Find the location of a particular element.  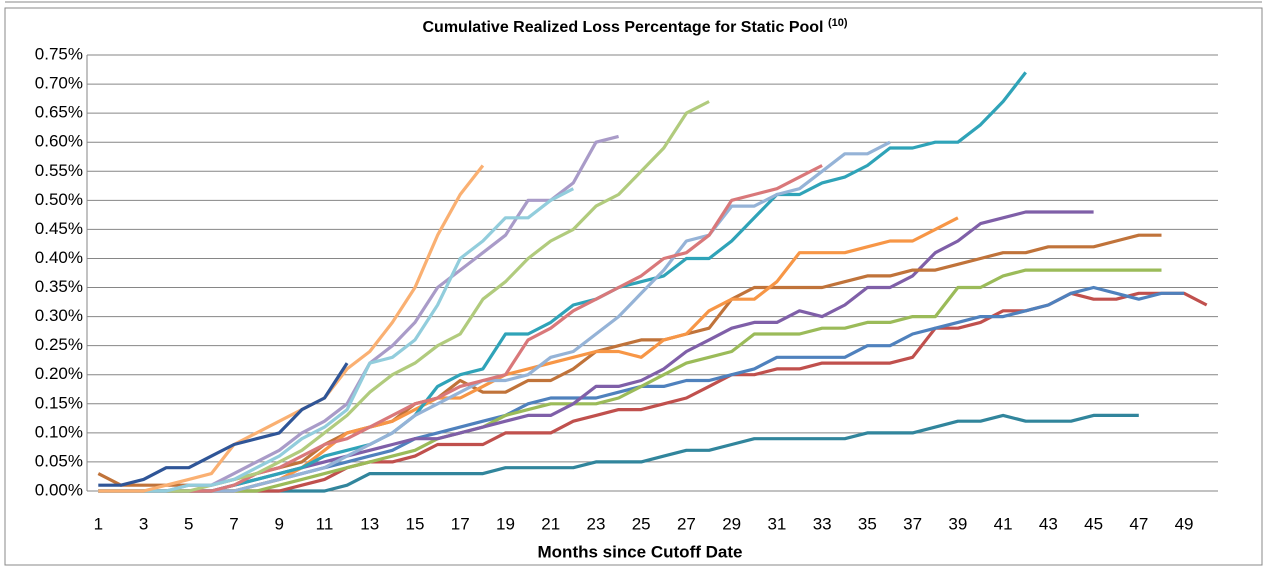

x-tick-label: 9 is located at coordinates (279, 523).